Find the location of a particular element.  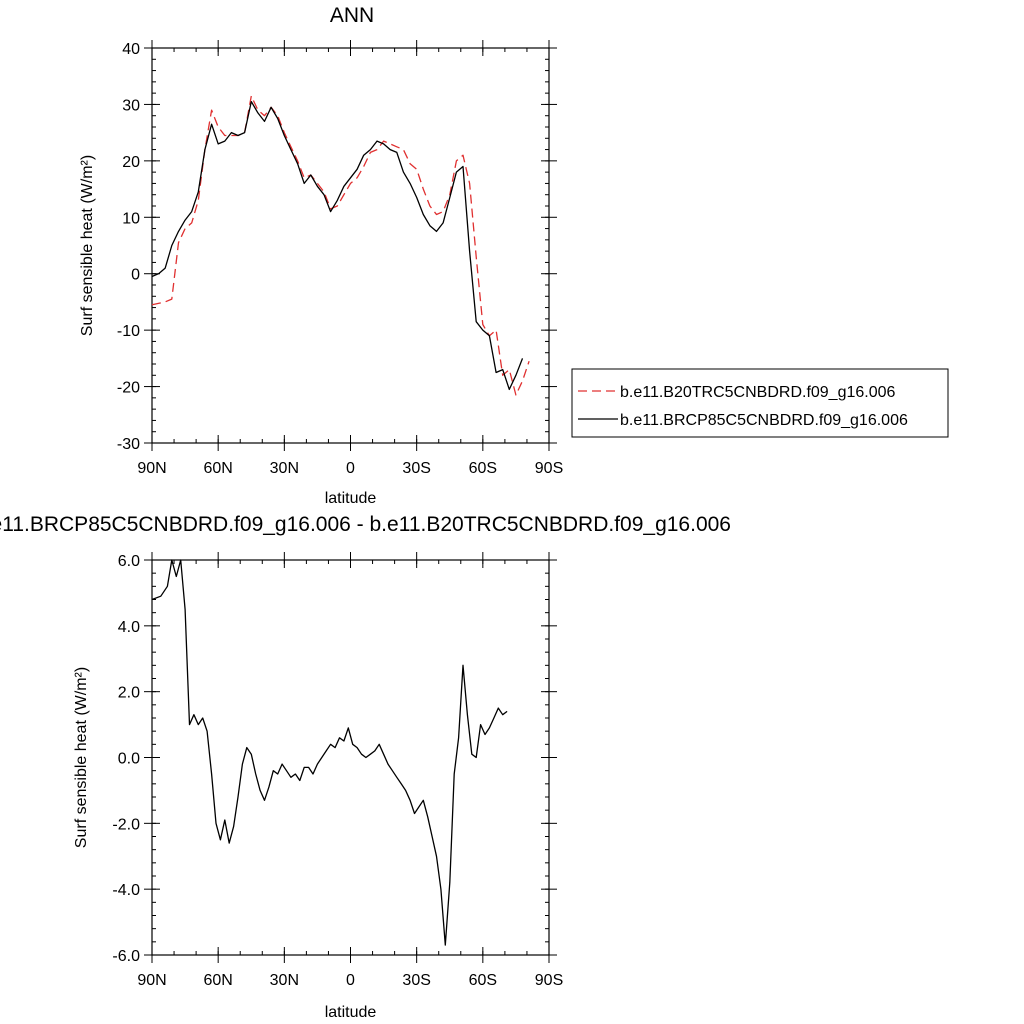

y-tick-label: -6.0 is located at coordinates (126, 956).